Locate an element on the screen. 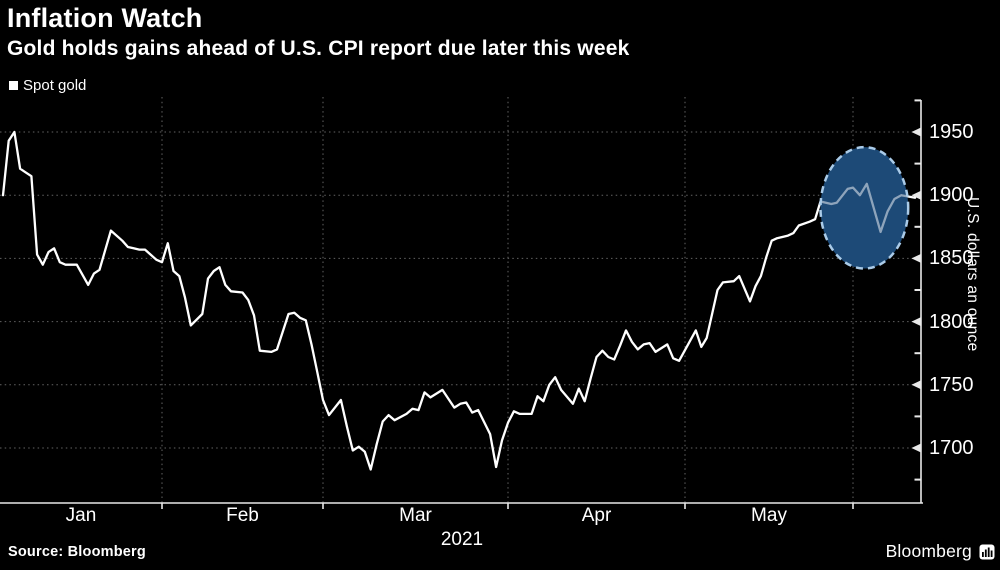  y-minor-tick-1975 is located at coordinates (917, 100).